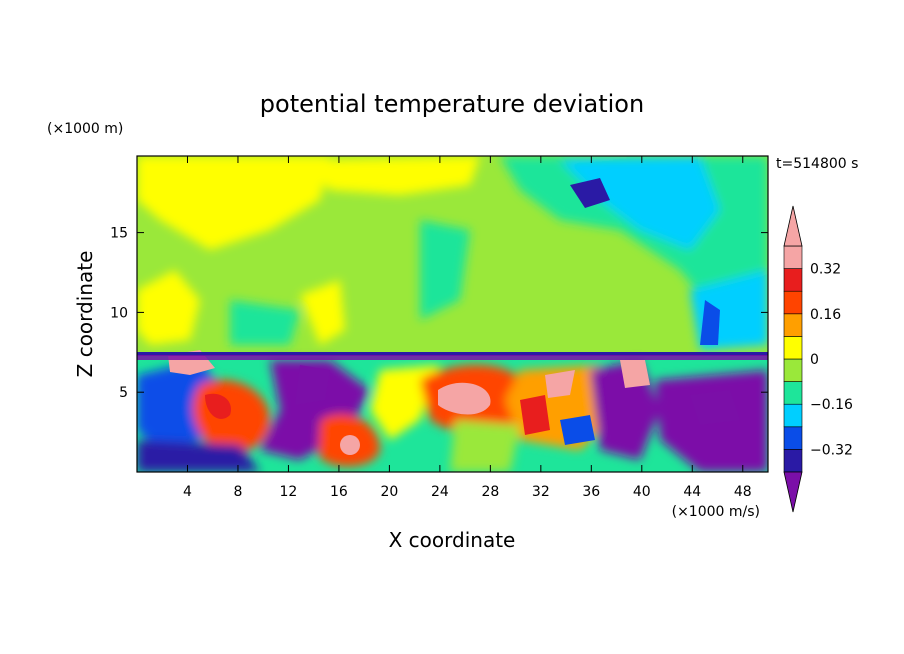 The image size is (904, 654). What do you see at coordinates (123, 393) in the screenshot?
I see `y-tick-label: 5` at bounding box center [123, 393].